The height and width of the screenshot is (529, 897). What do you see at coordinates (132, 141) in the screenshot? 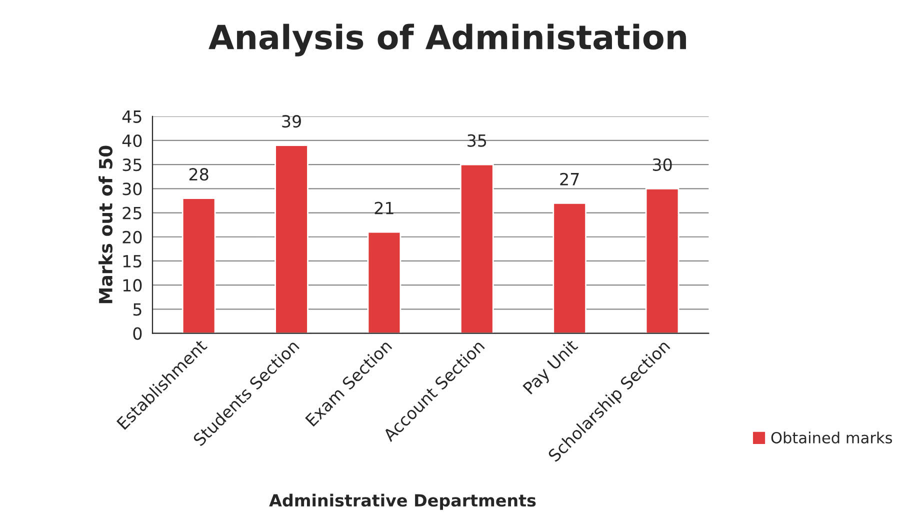
I see `y-tick-label: 40` at bounding box center [132, 141].